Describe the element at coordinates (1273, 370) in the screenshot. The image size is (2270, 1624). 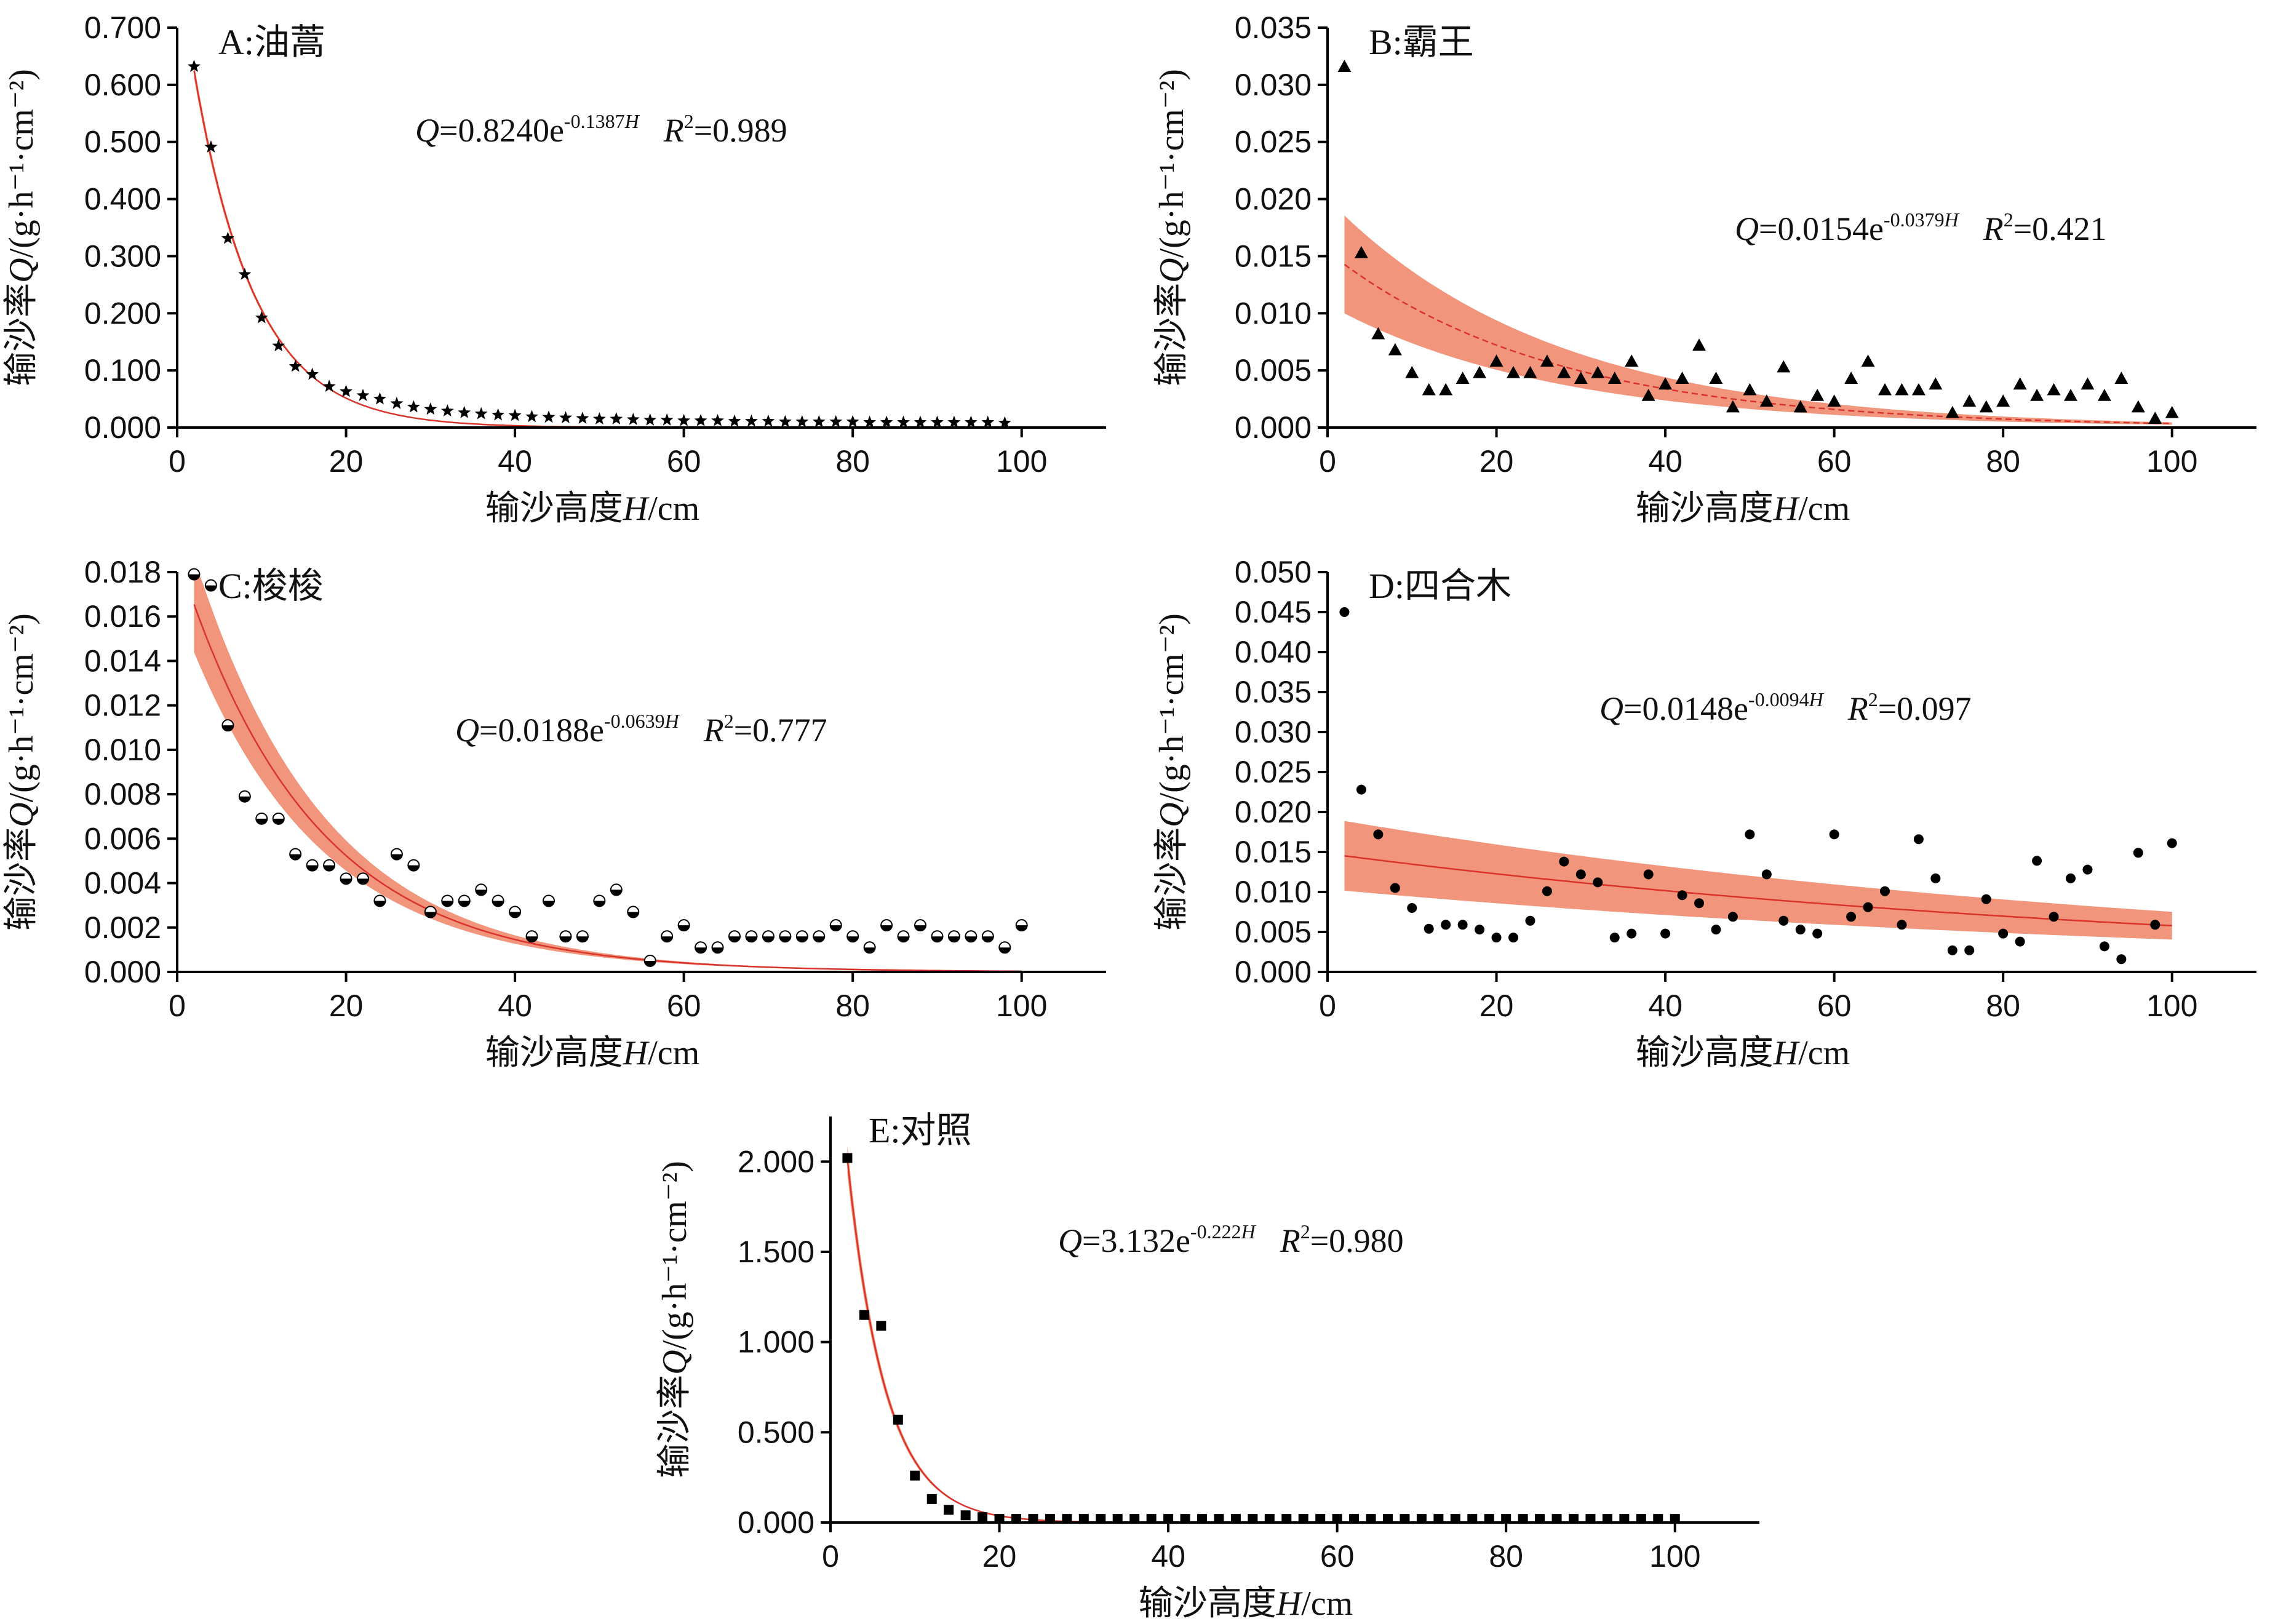
I see `y-tick-label: 0.005` at that location.